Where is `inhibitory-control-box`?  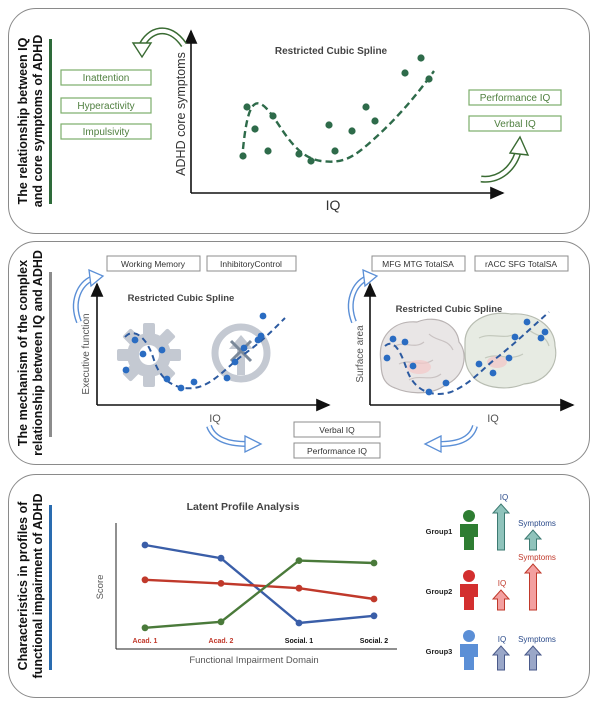
inhibitory-control-box is located at coordinates (251, 263).